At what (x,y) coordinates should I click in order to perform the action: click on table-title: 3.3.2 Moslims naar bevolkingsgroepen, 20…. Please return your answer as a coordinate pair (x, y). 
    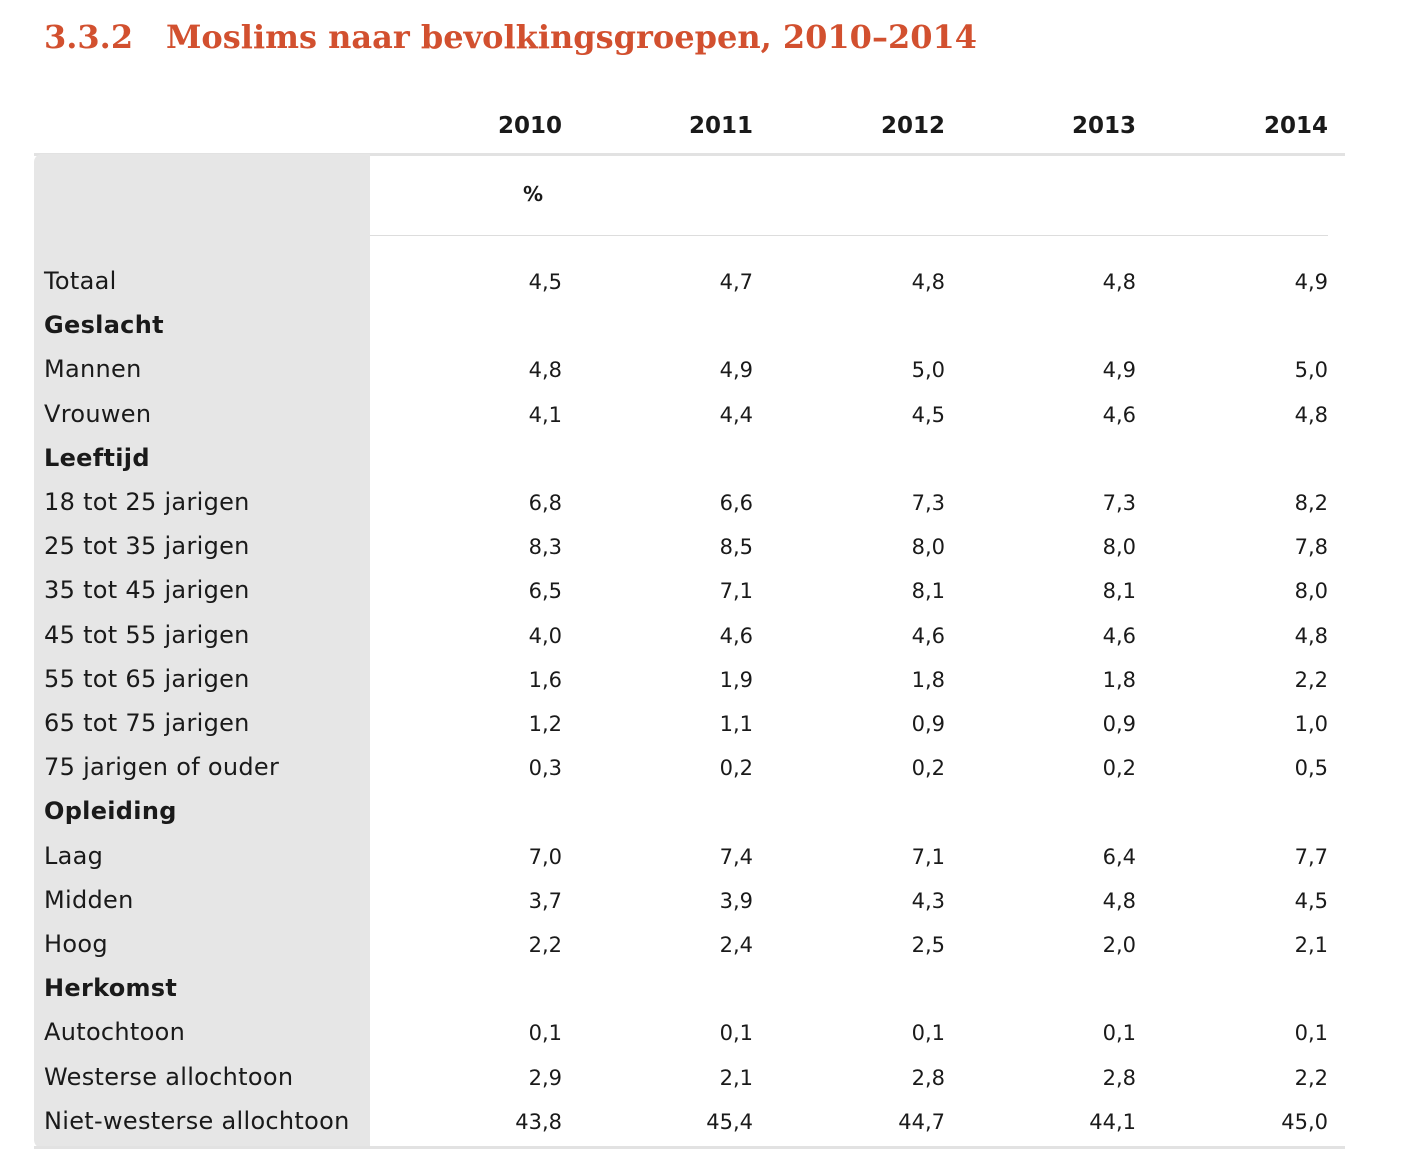
    Looking at the image, I should click on (510, 37).